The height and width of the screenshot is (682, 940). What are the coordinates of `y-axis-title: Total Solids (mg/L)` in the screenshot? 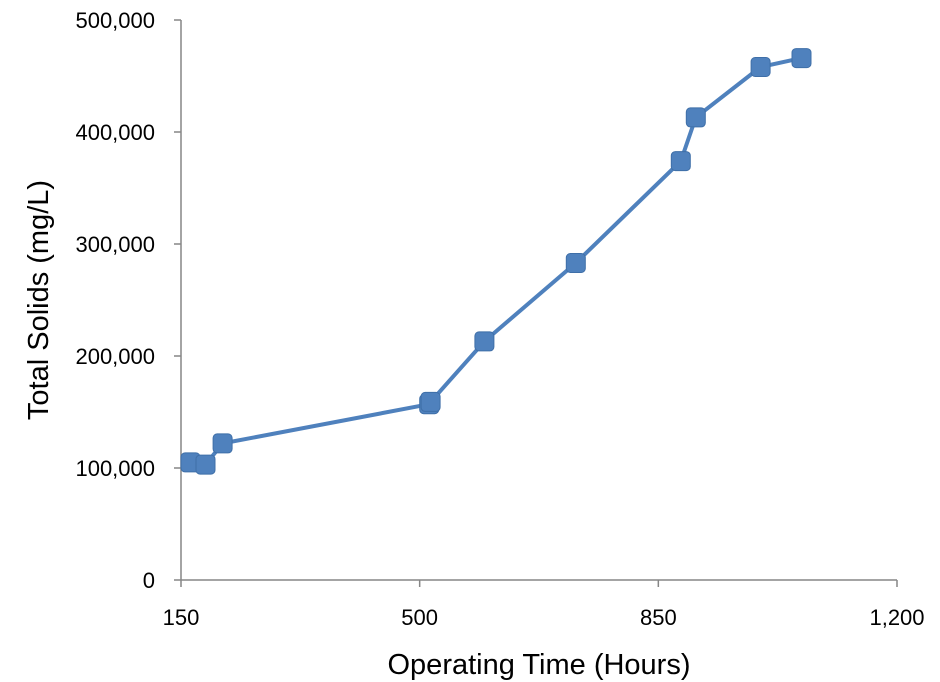 It's located at (39, 300).